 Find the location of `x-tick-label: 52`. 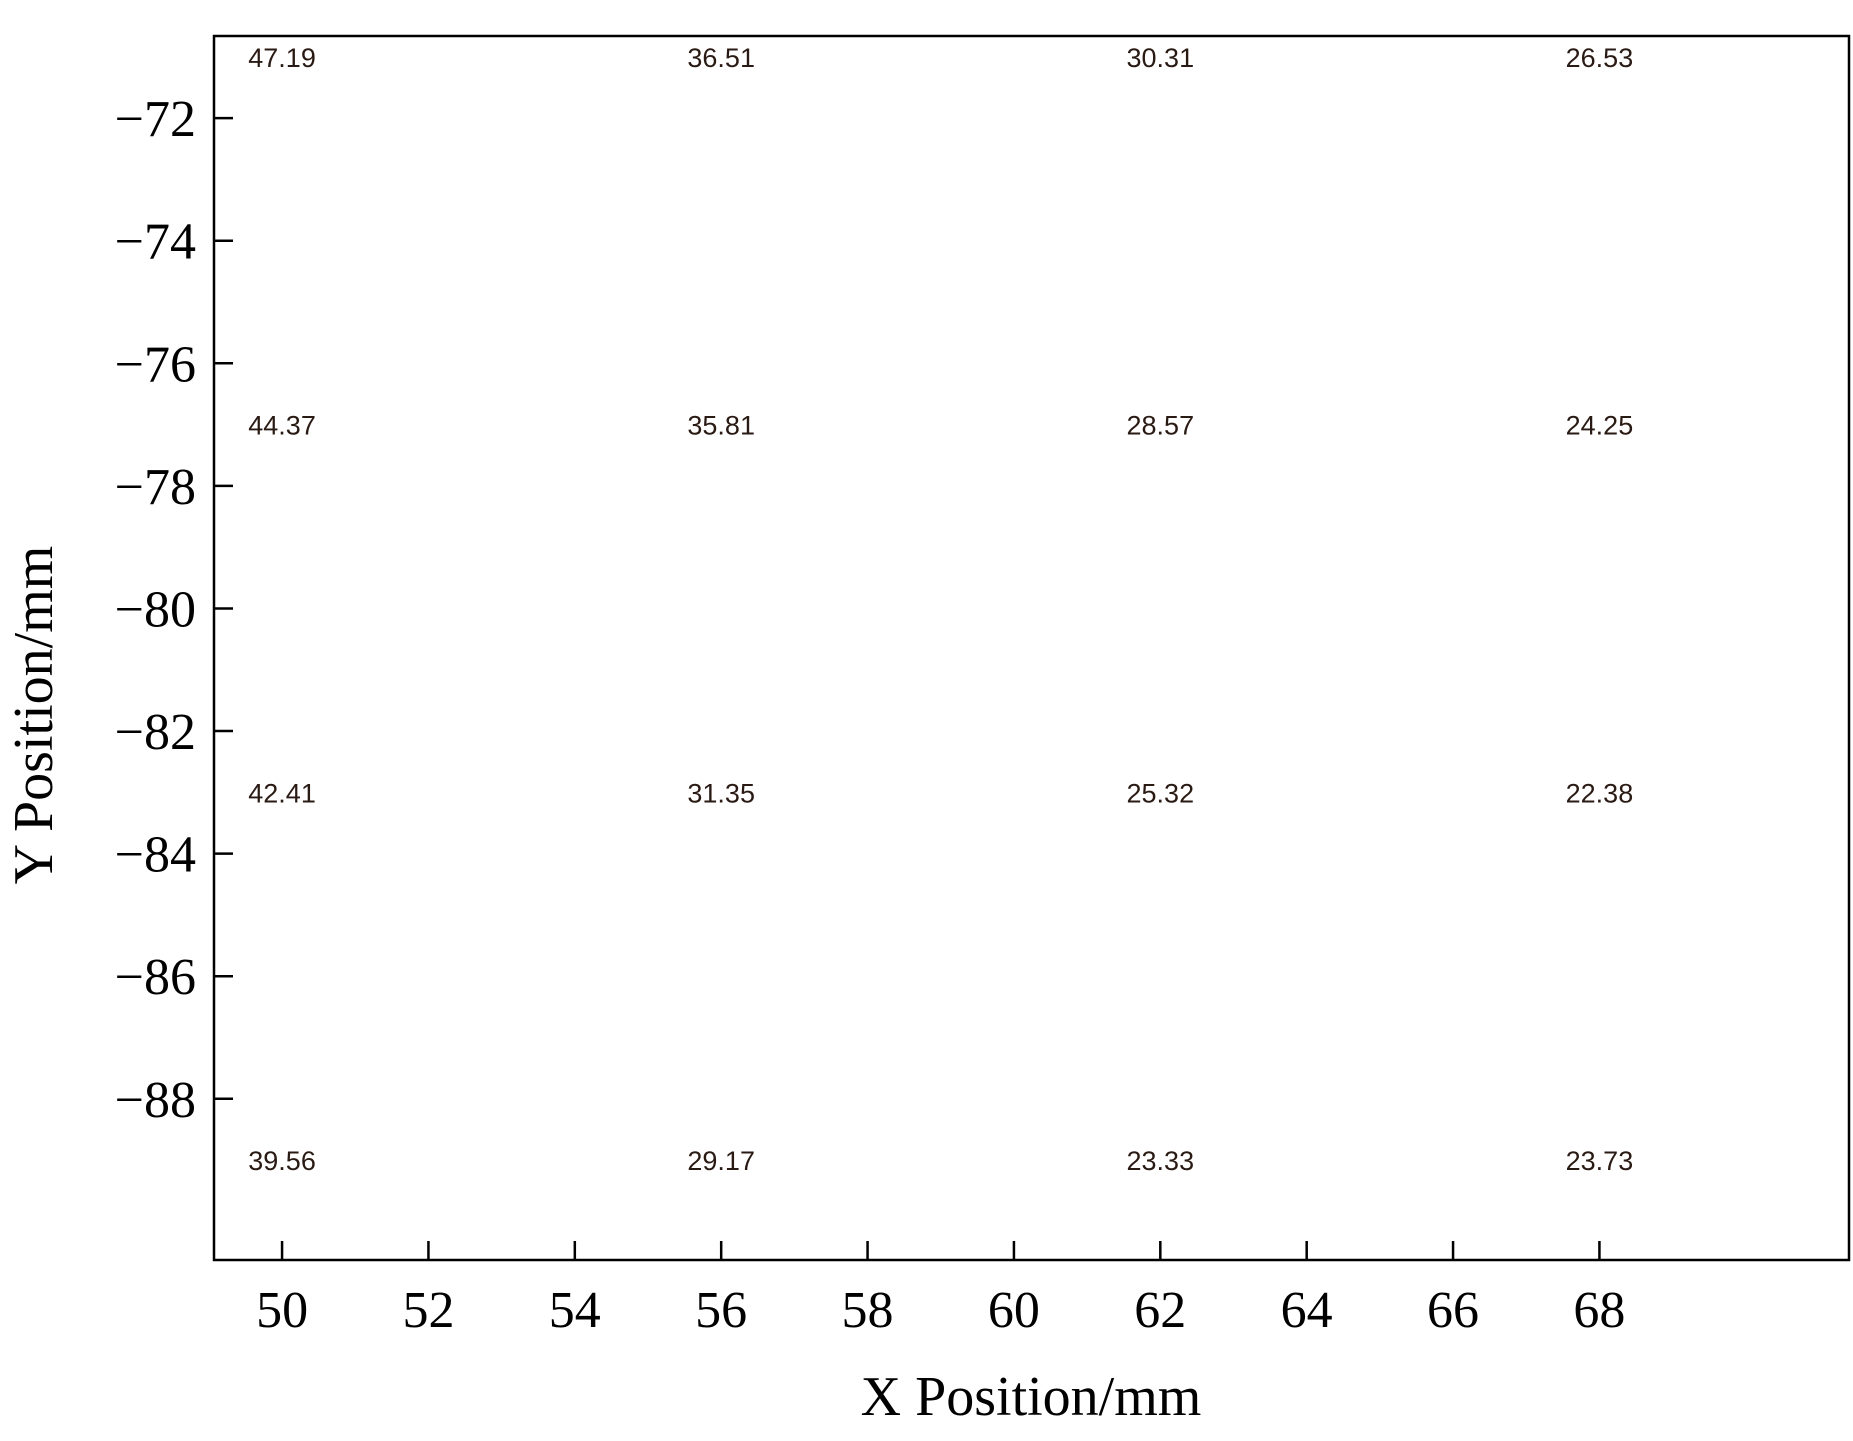

x-tick-label: 52 is located at coordinates (428, 1310).